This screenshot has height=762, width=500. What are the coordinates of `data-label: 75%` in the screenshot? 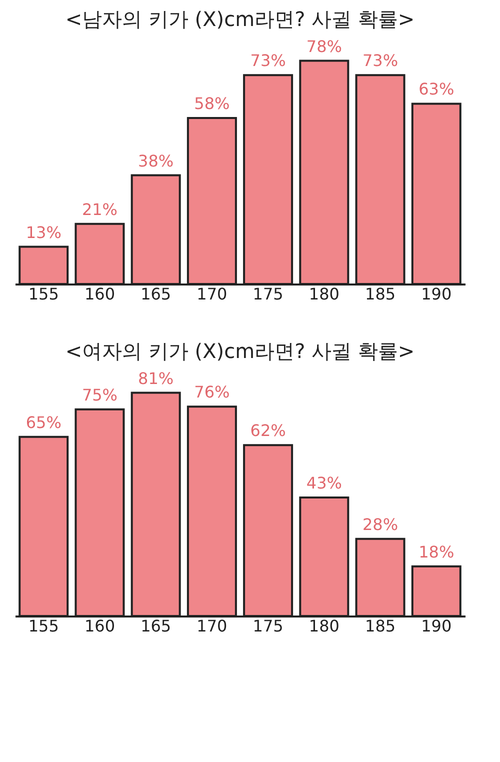 It's located at (100, 394).